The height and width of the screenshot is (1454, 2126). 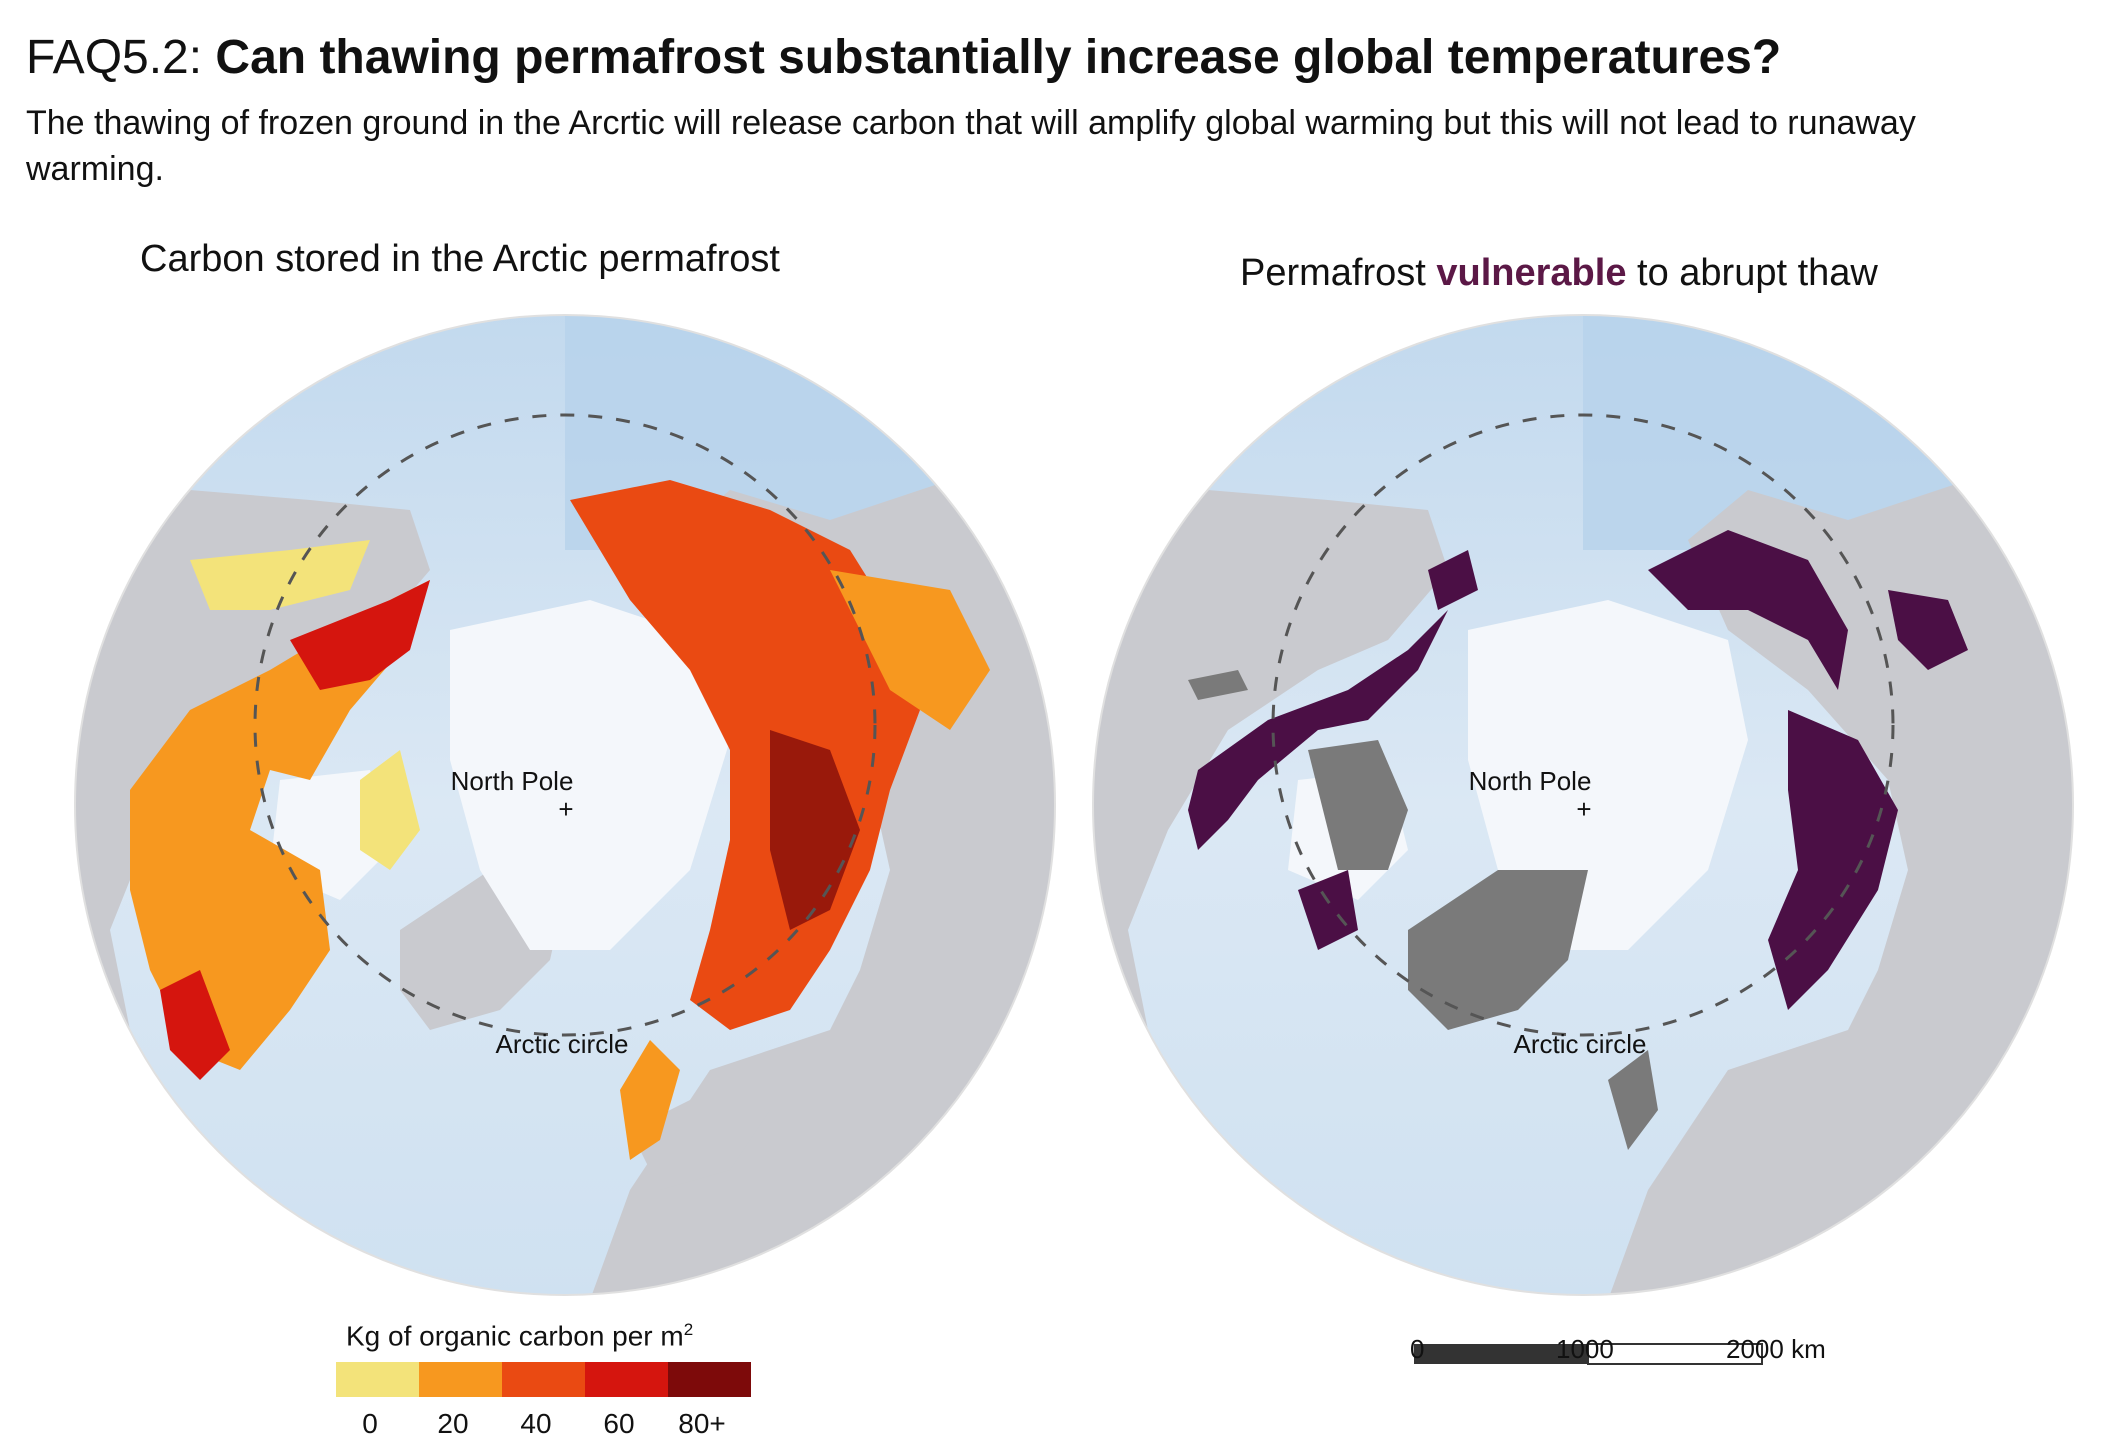 I want to click on east-siberia-vulnerable, so click(x=1748, y=610).